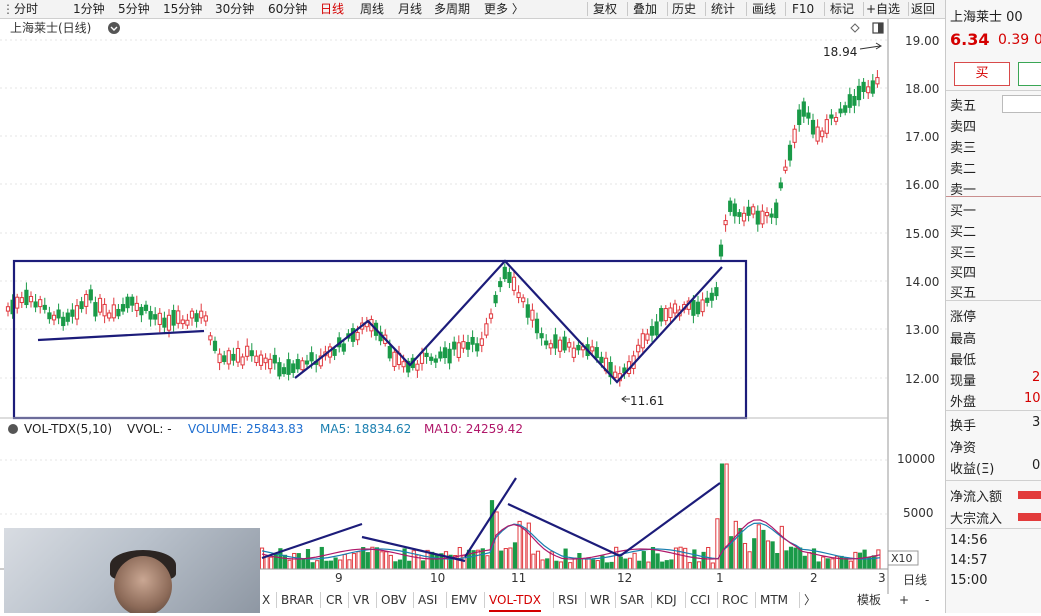 The image size is (1041, 616). I want to click on tab-period-15min: 15分钟, so click(183, 9).